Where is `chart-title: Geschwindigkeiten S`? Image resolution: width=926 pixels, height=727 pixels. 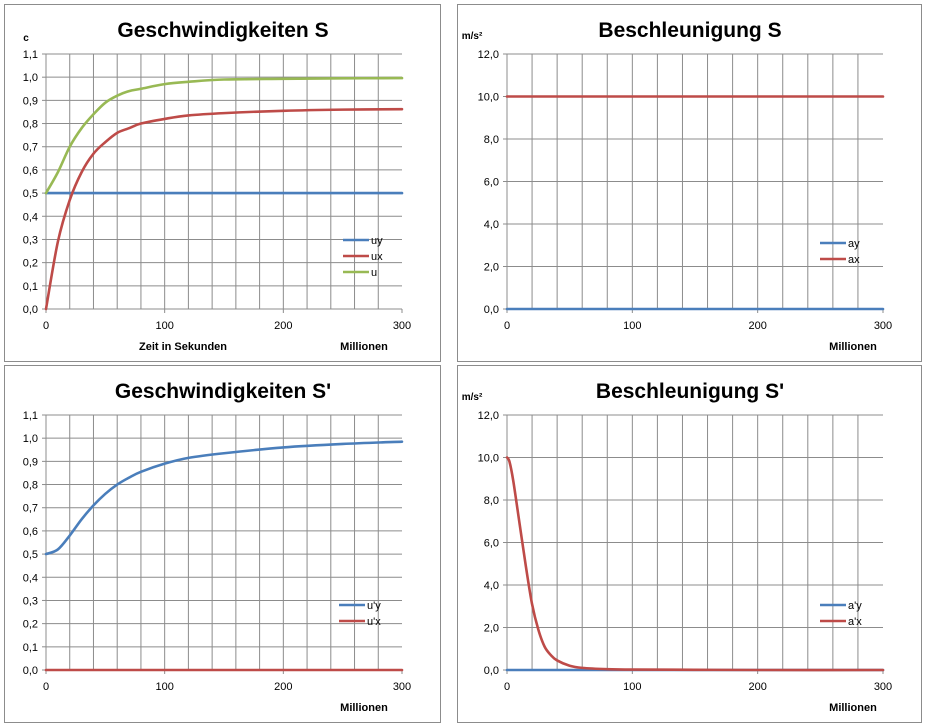 chart-title: Geschwindigkeiten S is located at coordinates (222, 30).